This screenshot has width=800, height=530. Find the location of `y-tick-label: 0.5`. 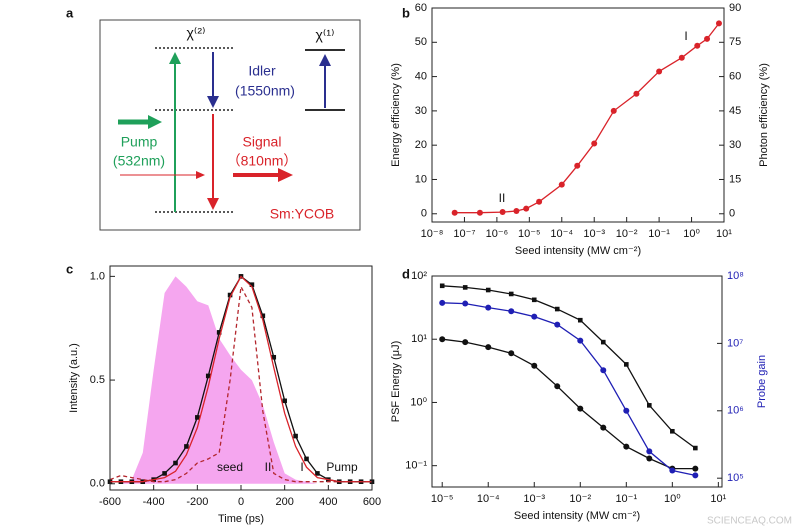

y-tick-label: 0.5 is located at coordinates (97, 380).